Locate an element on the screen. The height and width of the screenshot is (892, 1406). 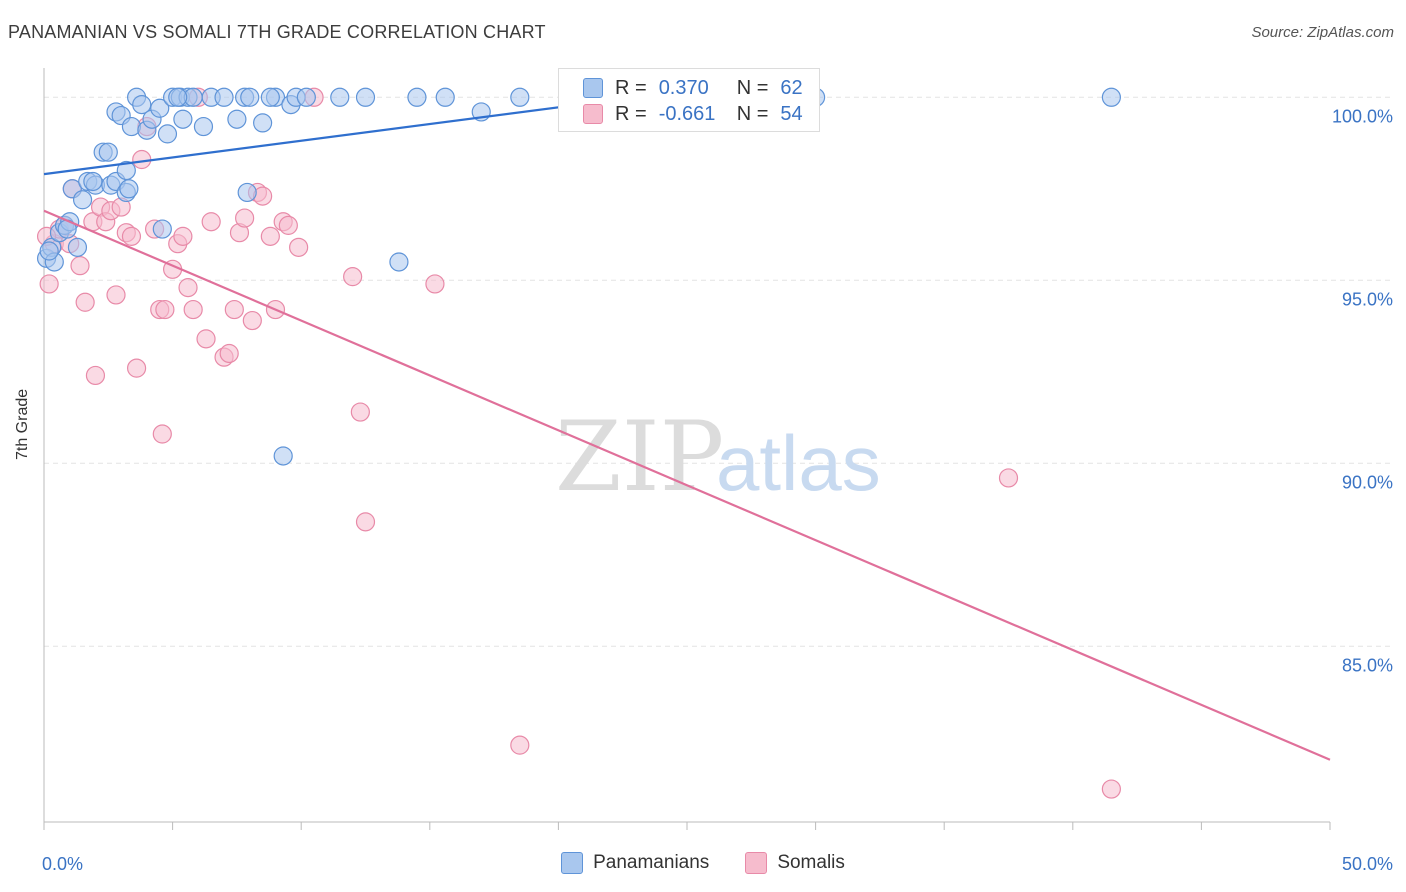
y-tick-label: 90.0% is located at coordinates (1367, 482).